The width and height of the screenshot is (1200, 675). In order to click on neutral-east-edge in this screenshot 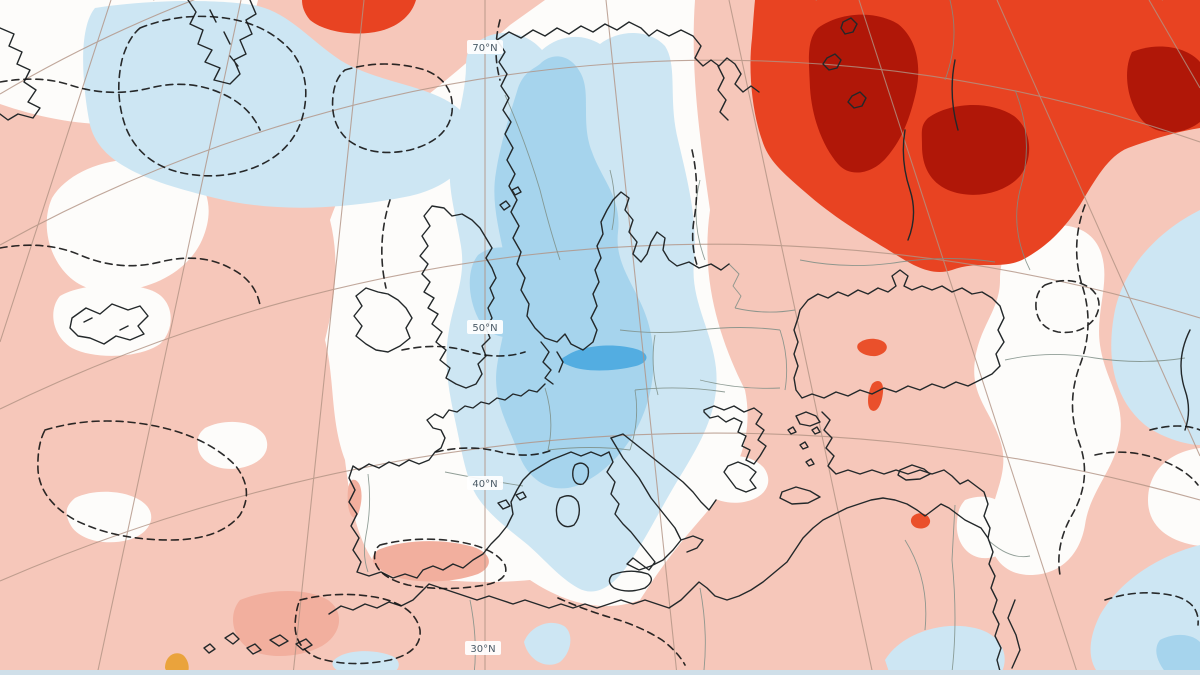, I will do `click(1174, 497)`.